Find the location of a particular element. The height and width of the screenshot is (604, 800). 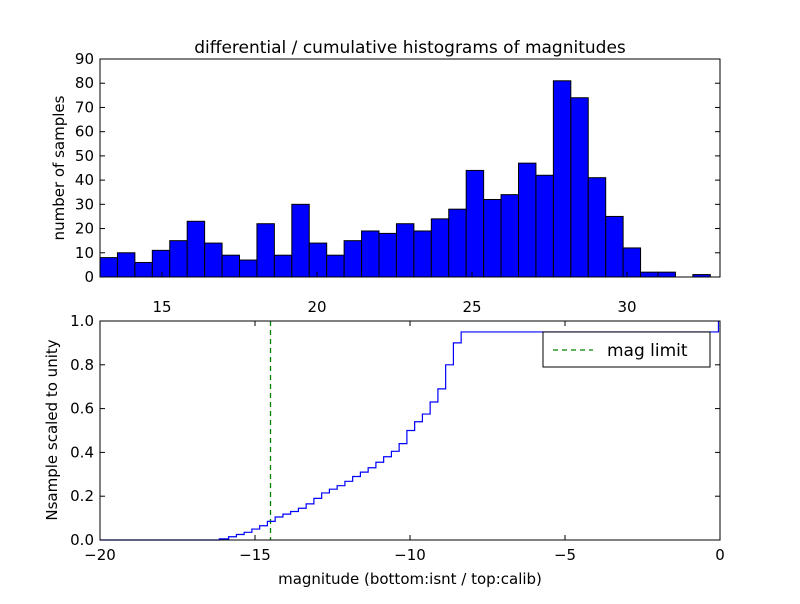

bottom-y-tick-label: 0.2 is located at coordinates (82, 496).